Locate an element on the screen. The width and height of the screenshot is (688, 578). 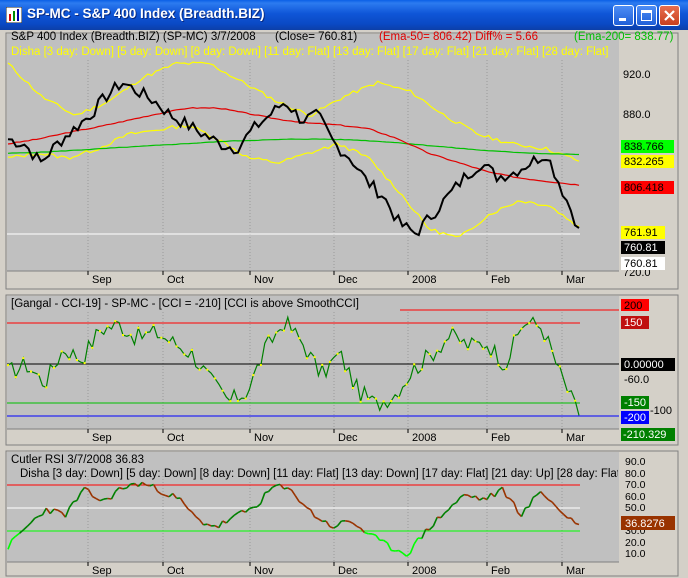
upper-band-value-label: 832.265 is located at coordinates (644, 162).